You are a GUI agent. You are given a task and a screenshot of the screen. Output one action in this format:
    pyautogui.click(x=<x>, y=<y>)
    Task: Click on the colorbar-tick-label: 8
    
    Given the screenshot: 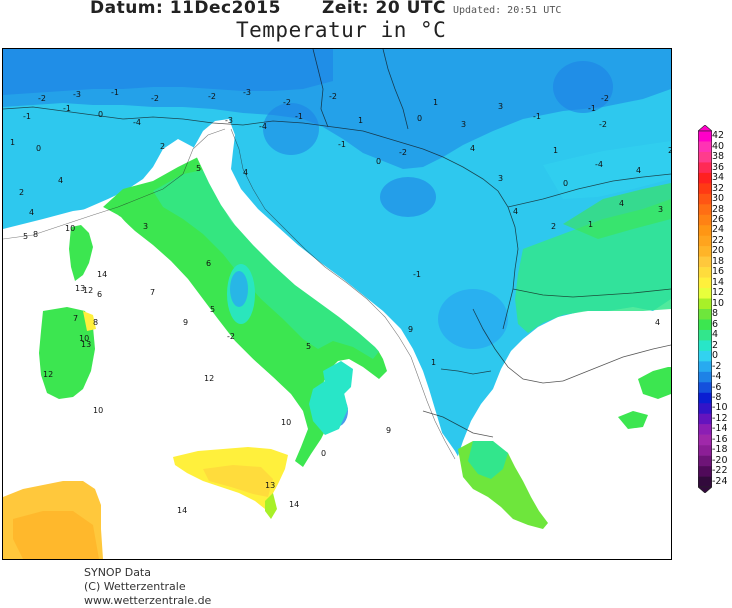 What is the action you would take?
    pyautogui.click(x=715, y=314)
    